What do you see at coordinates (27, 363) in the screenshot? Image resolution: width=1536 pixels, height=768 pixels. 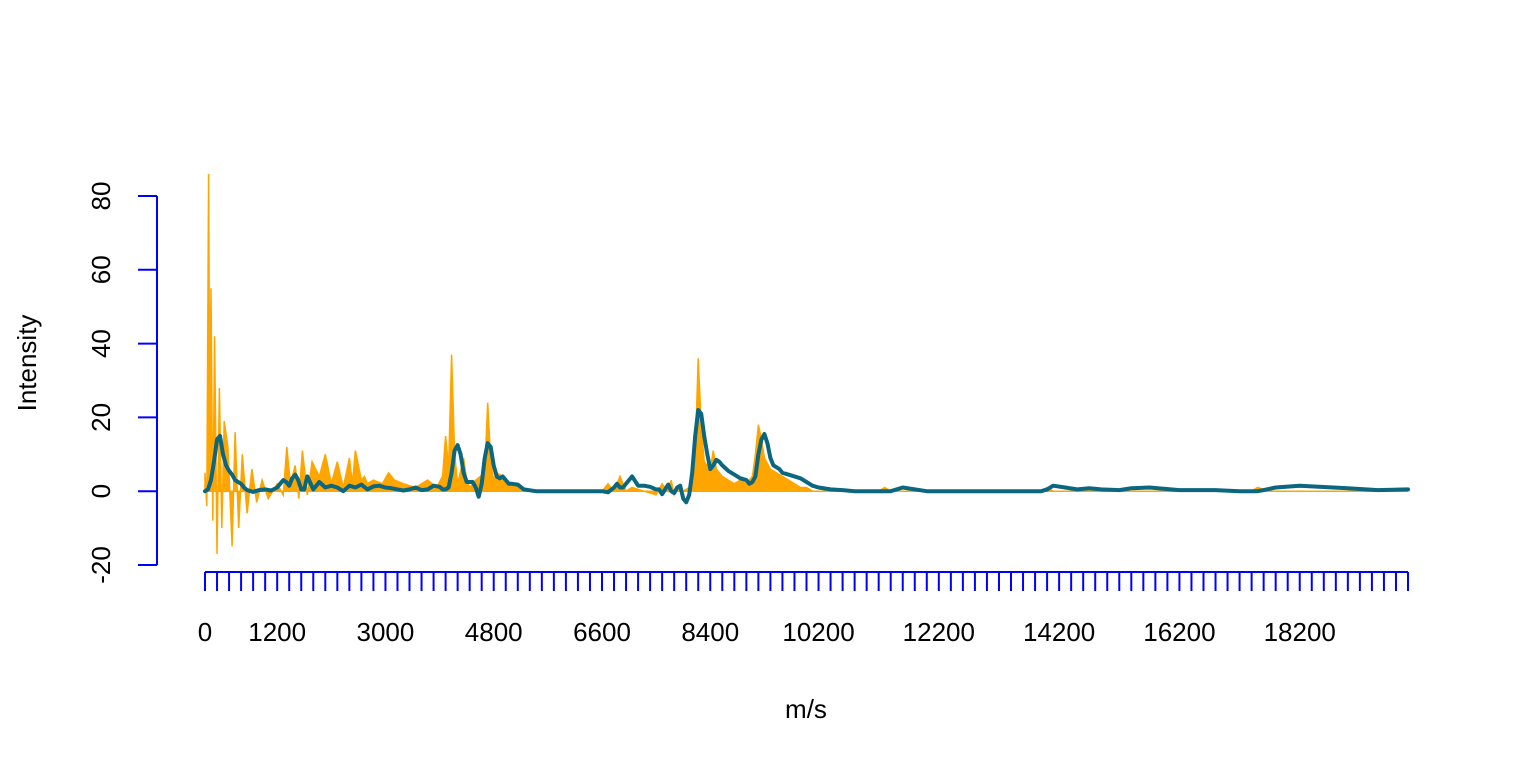 I see `y-axis-title: Intensity` at bounding box center [27, 363].